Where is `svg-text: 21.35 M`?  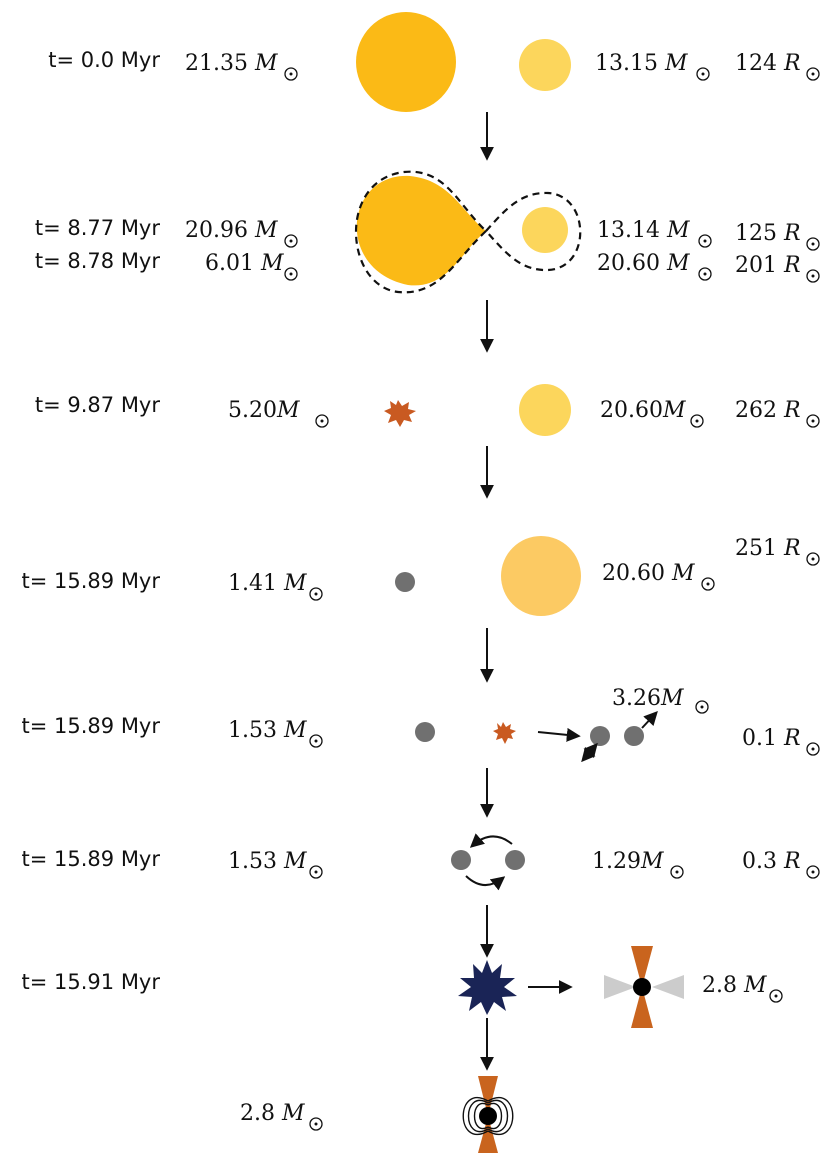
svg-text: 21.35 M is located at coordinates (231, 63).